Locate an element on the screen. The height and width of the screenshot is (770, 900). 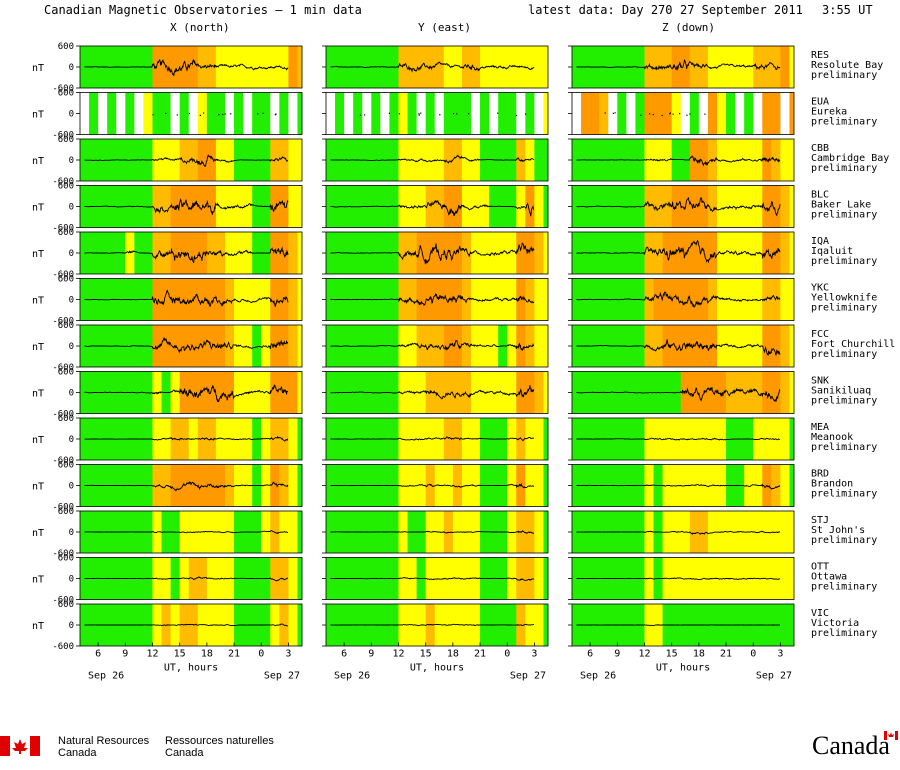
latest-data-label: latest data: Day 270 is located at coordinates (600, 10).